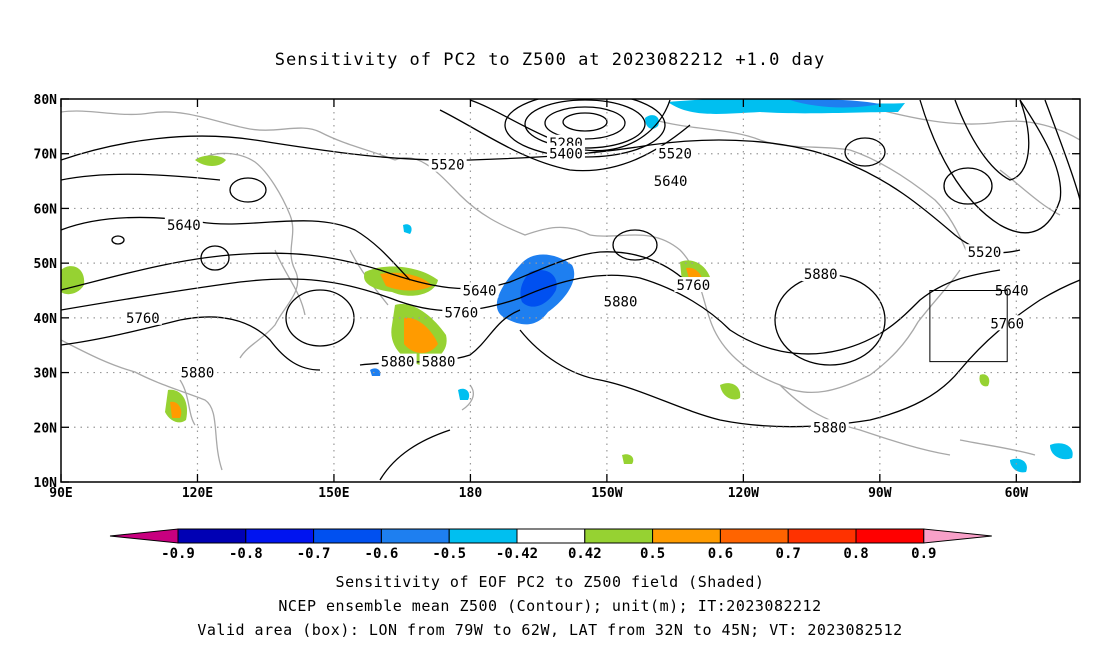 The image size is (1100, 650). Describe the element at coordinates (880, 493) in the screenshot. I see `lon-tick-label: 90W` at that location.